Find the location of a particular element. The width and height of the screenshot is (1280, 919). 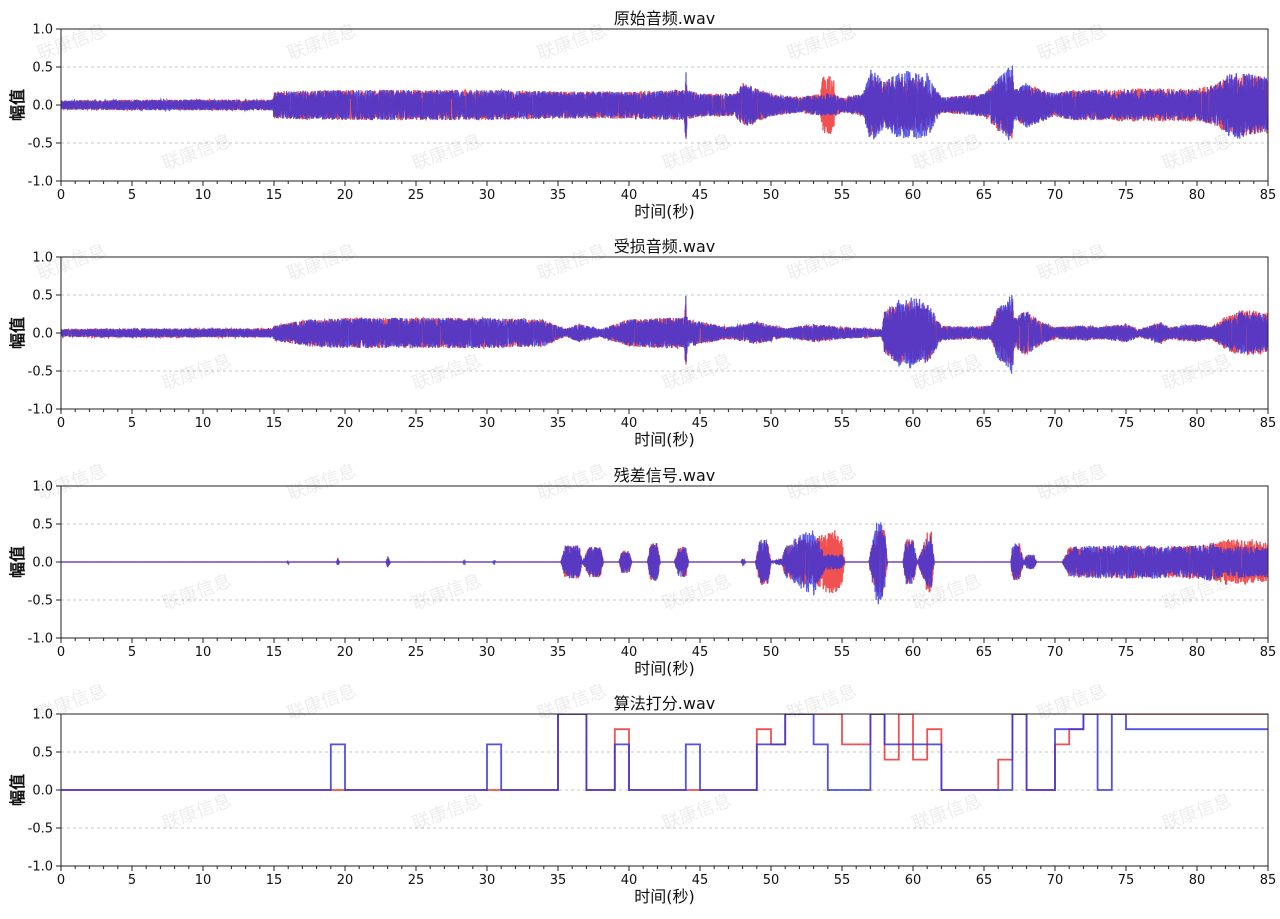

chart-title: 残差信号.wav is located at coordinates (664, 475).